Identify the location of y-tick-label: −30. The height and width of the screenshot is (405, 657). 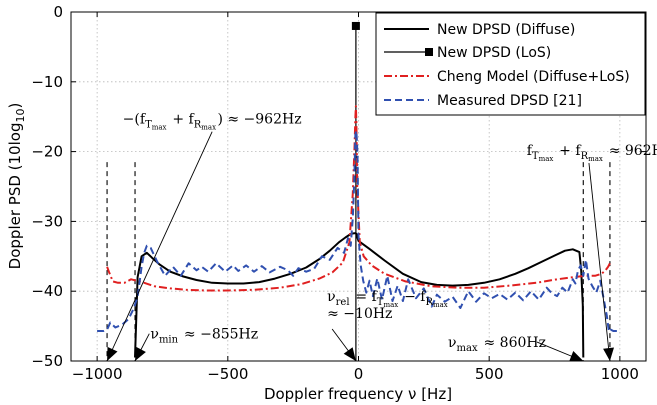
(47, 221).